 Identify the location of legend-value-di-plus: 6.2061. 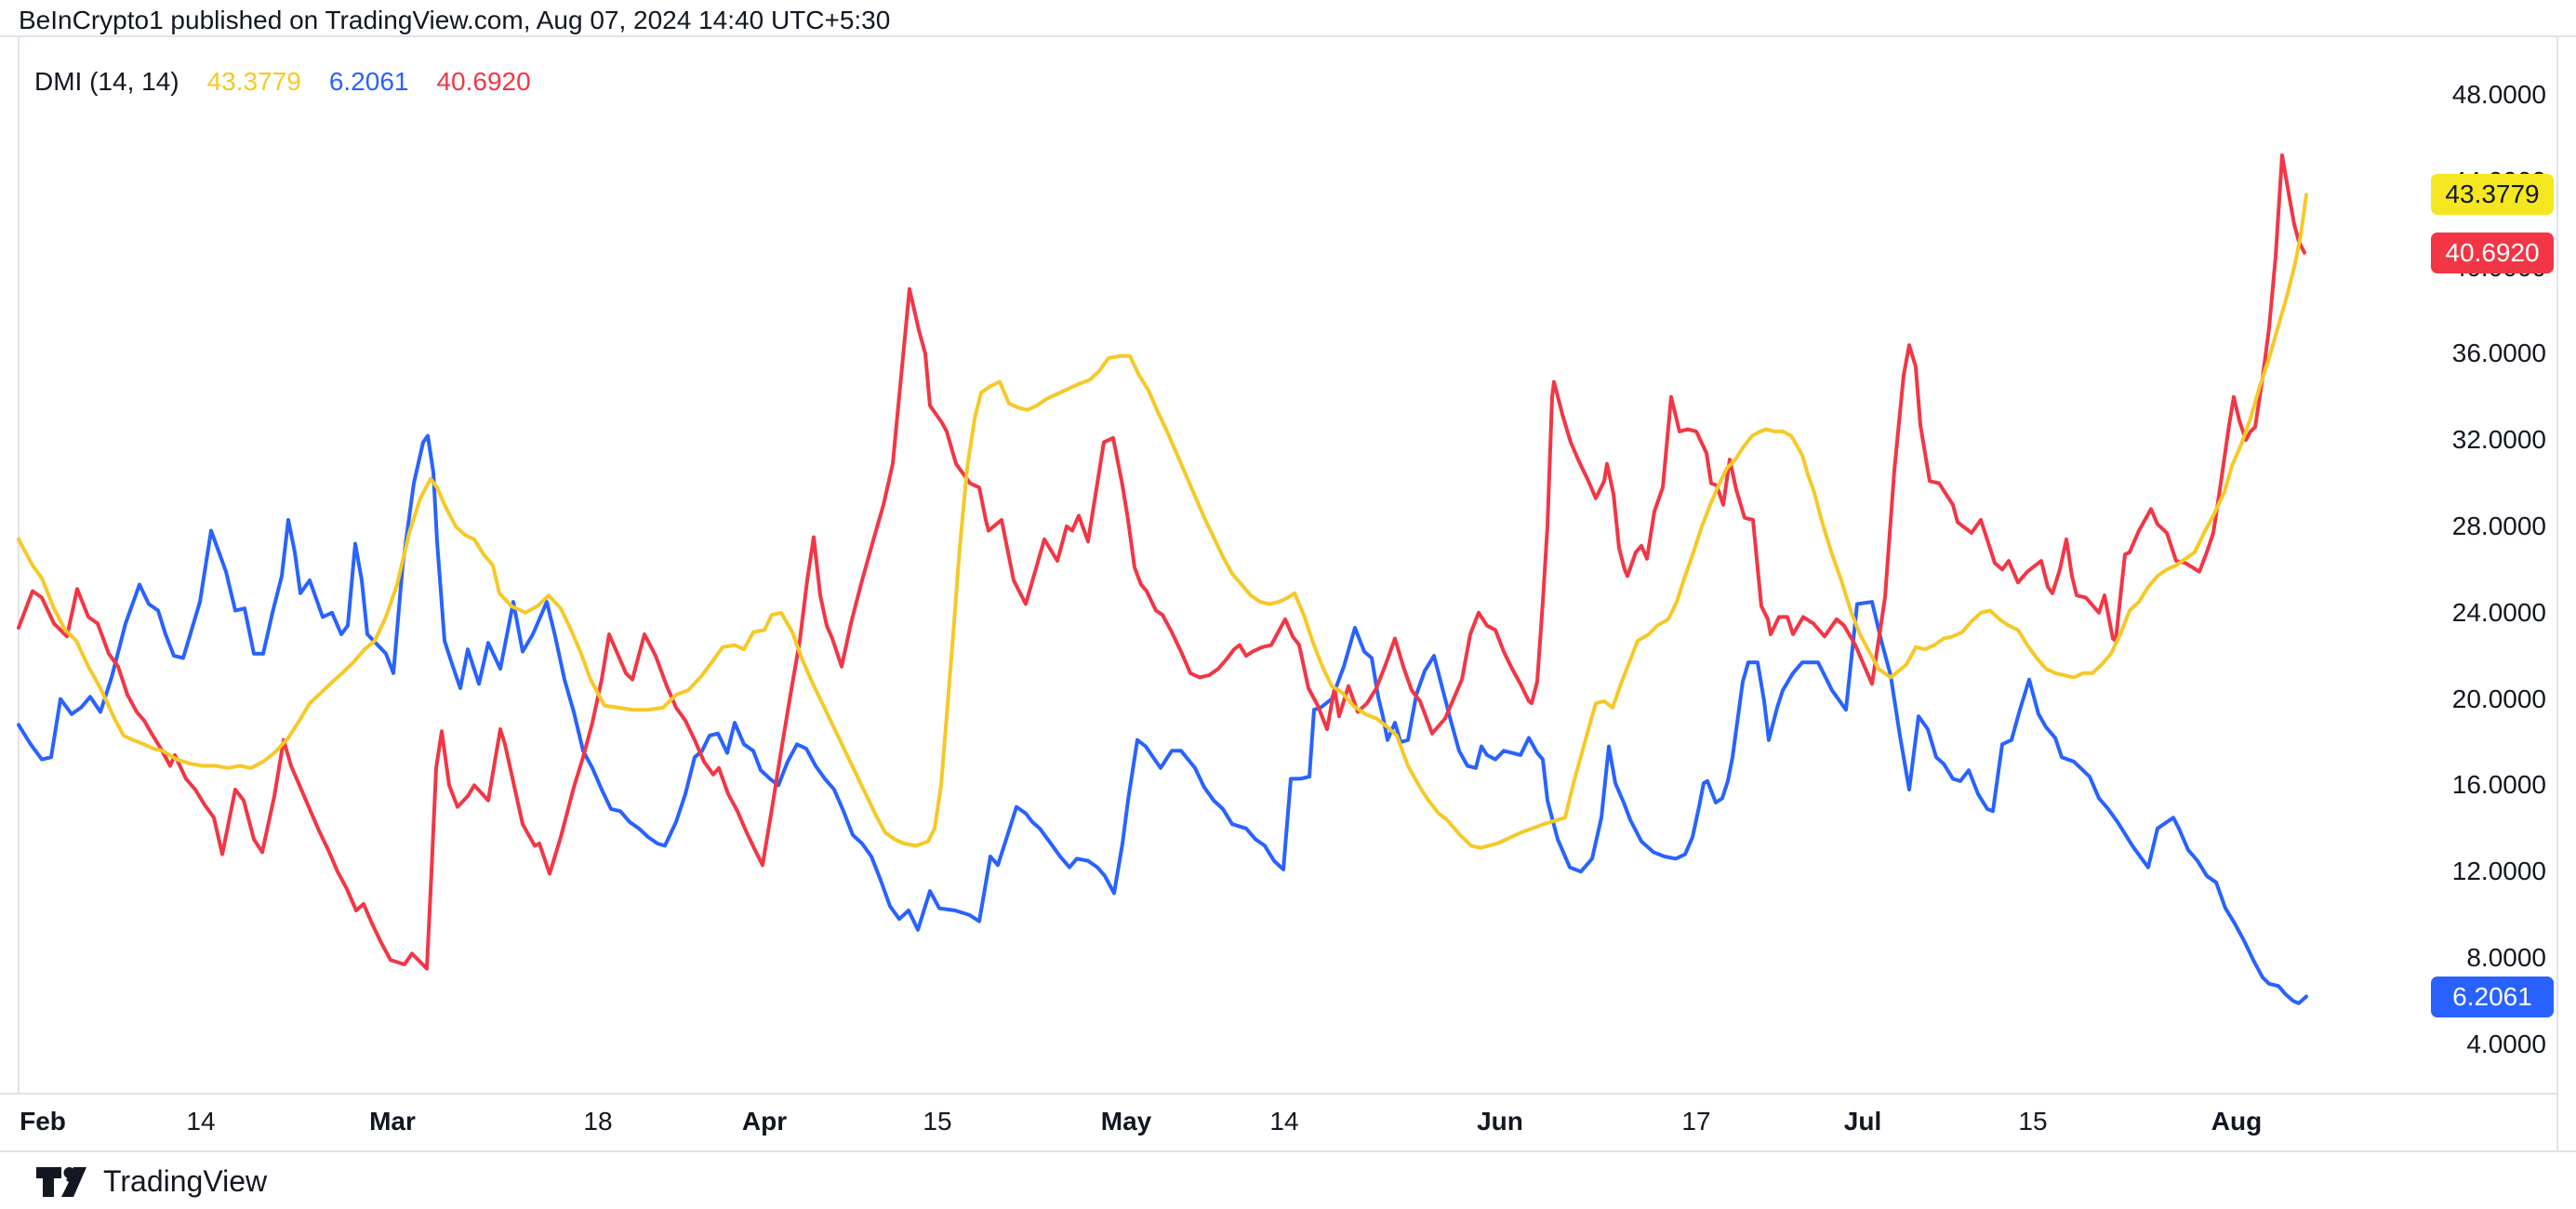
(368, 81).